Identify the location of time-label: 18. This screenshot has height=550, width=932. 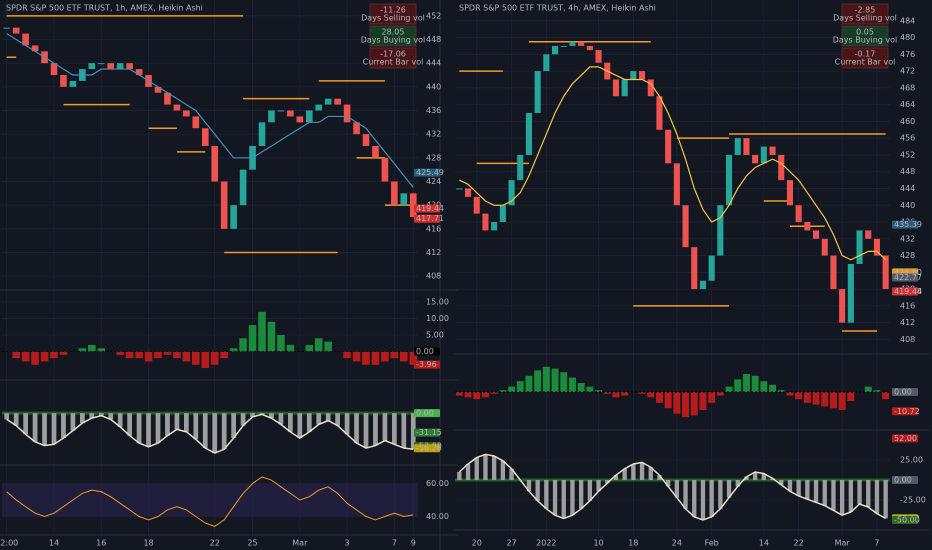
(633, 543).